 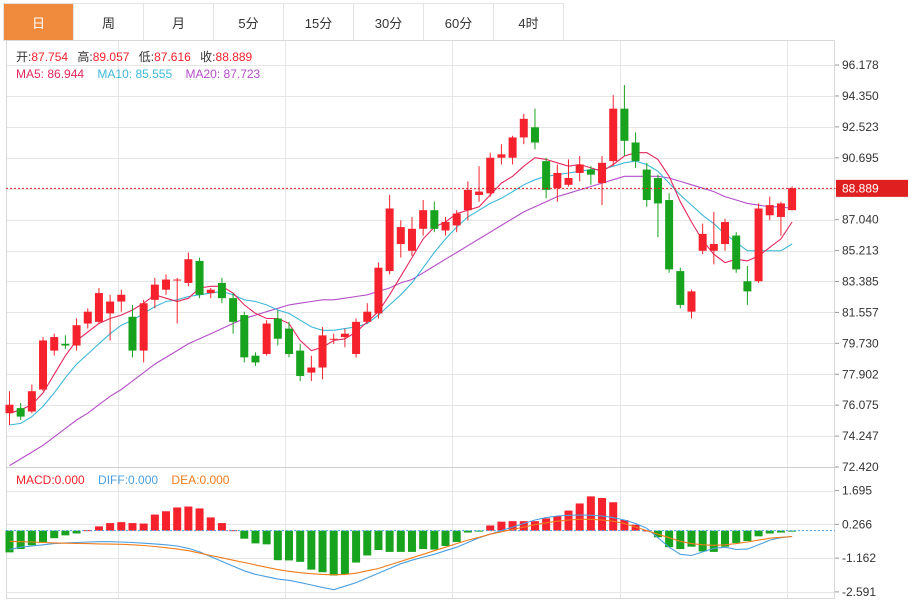 What do you see at coordinates (179, 22) in the screenshot?
I see `tab-month: 月` at bounding box center [179, 22].